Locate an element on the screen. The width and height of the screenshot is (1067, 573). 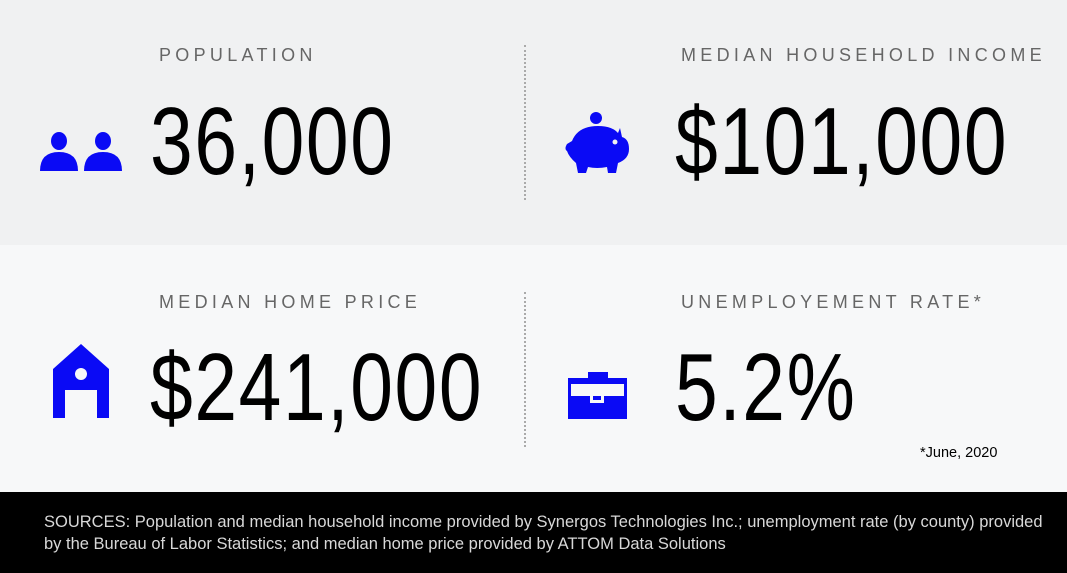
population-value: 36,000 is located at coordinates (272, 141).